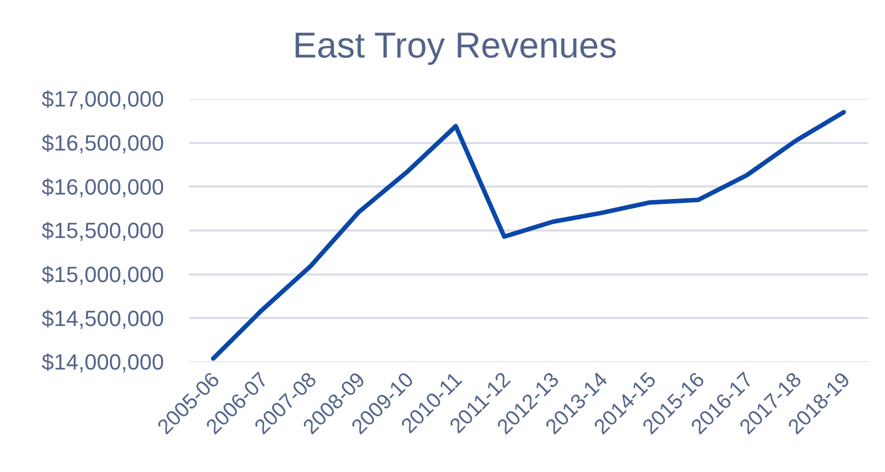  Describe the element at coordinates (103, 362) in the screenshot. I see `y-tick-label: $14,000,000` at that location.